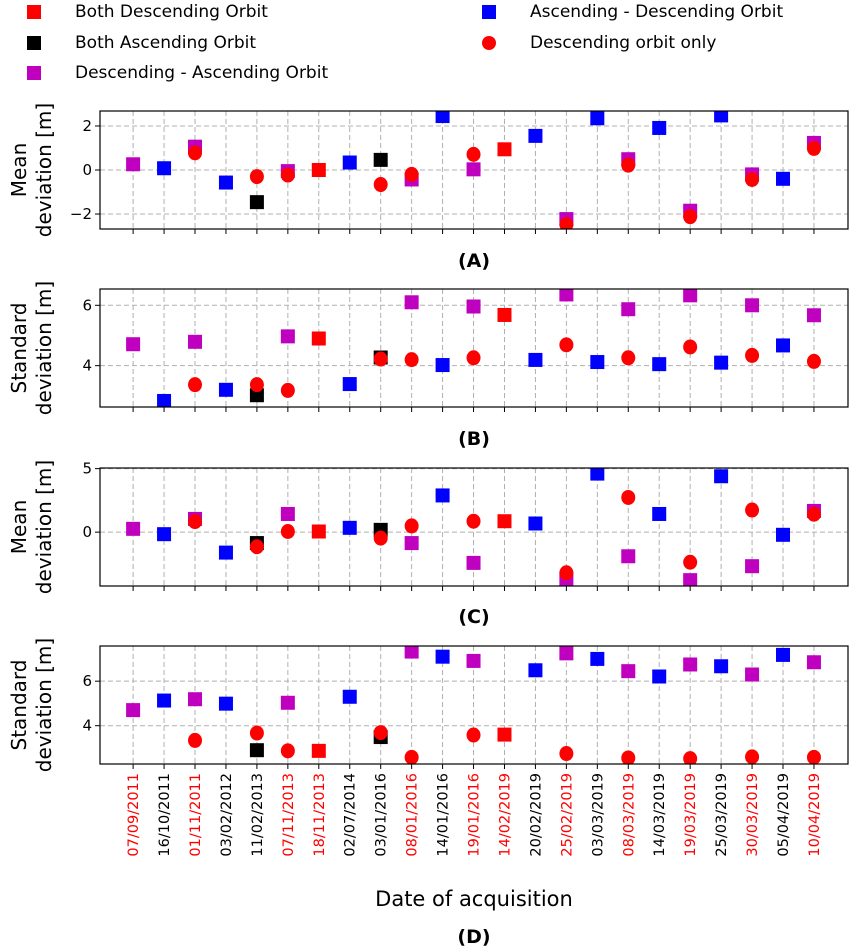  What do you see at coordinates (171, 12) in the screenshot?
I see `legend-label: Both Descending Orbit` at bounding box center [171, 12].